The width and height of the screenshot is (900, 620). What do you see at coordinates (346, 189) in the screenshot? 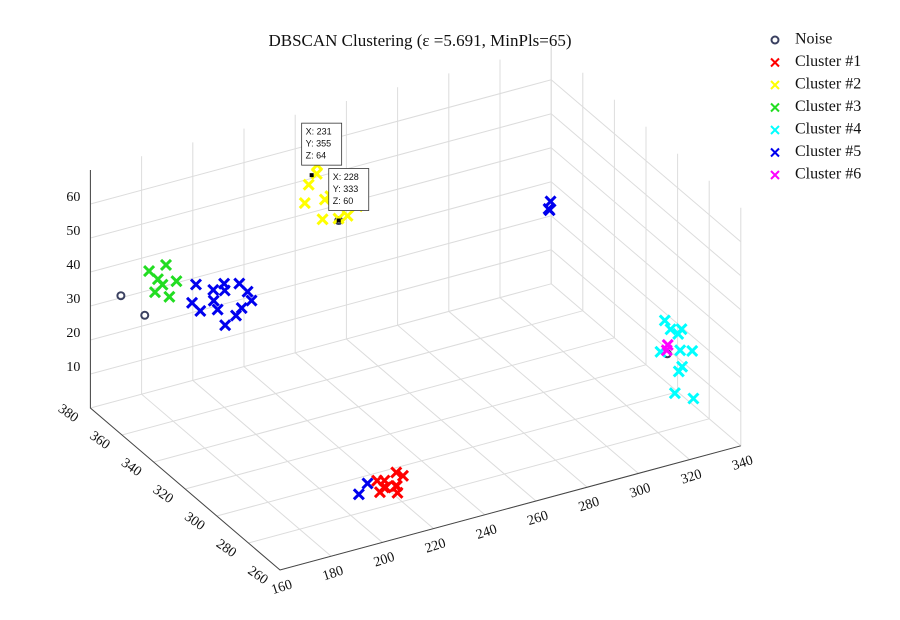
I see `data-tip-text: Y: 333` at bounding box center [346, 189].